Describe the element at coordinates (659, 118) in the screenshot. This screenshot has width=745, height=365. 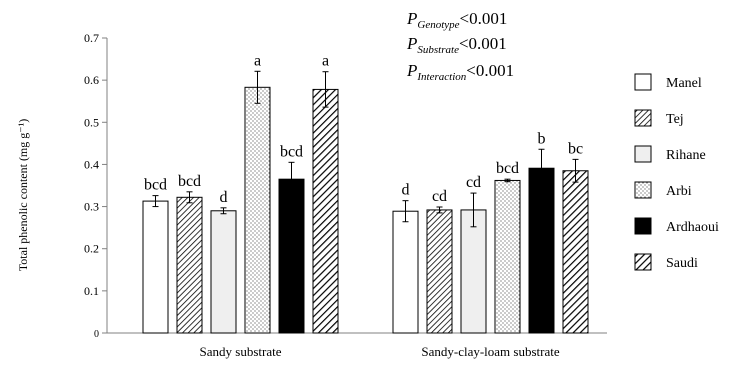
I see `legend-item: Tej` at that location.